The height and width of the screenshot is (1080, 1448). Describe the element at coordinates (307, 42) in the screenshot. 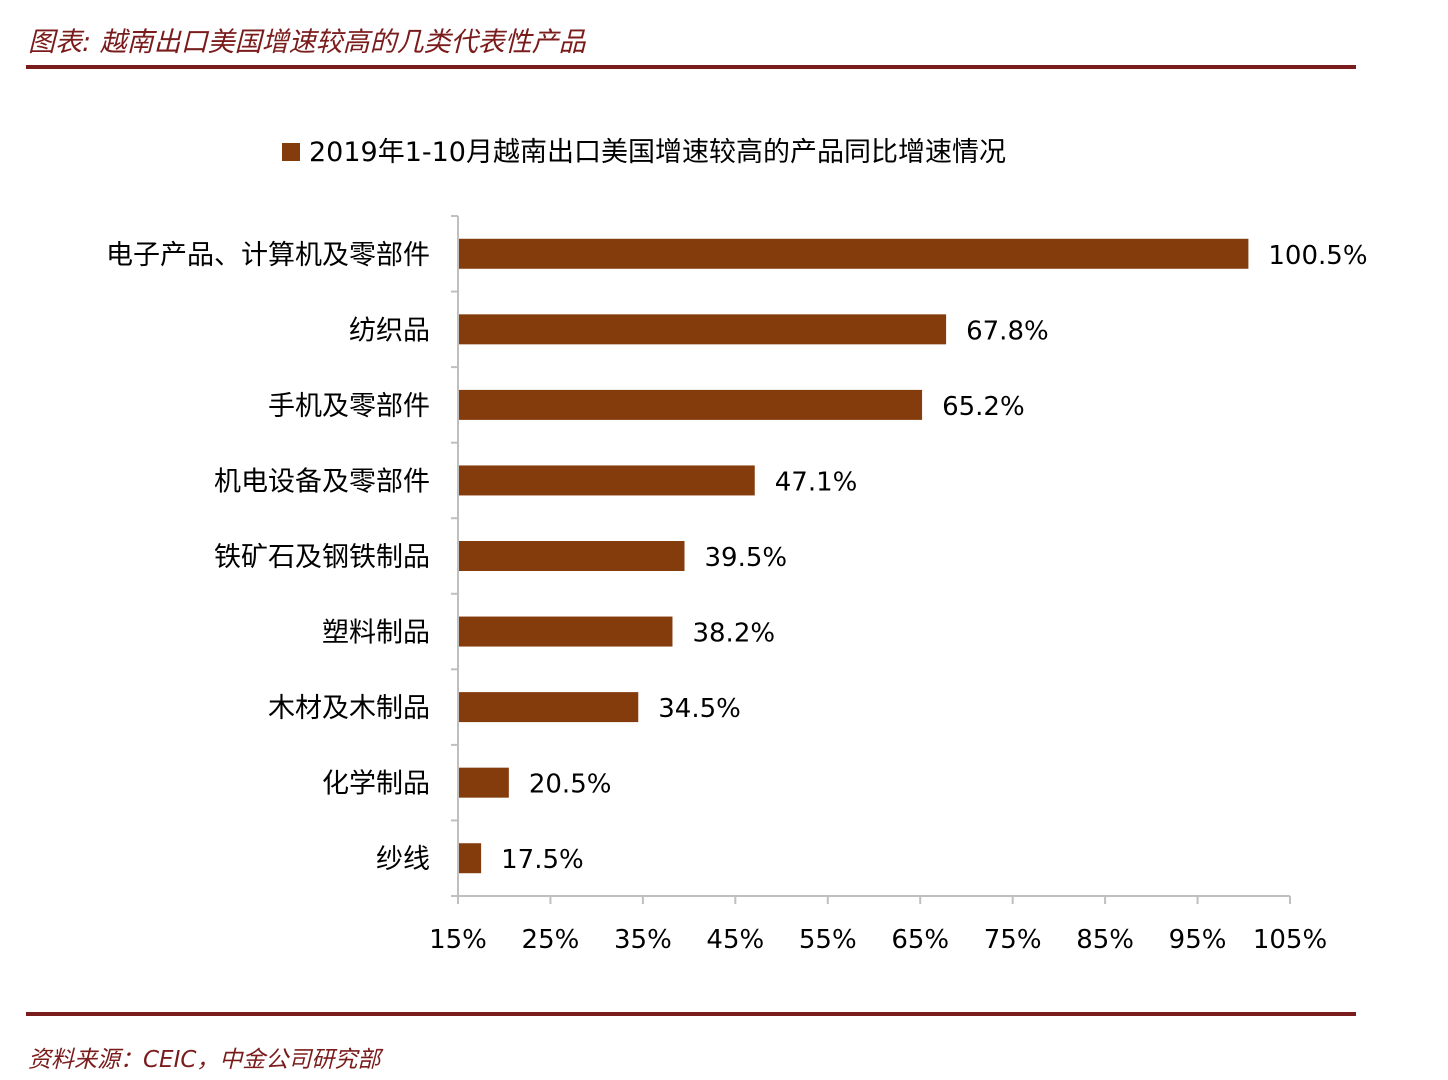

I see `figure-title: 图表: 越南出口美国增速较高的几类代表性产品` at that location.